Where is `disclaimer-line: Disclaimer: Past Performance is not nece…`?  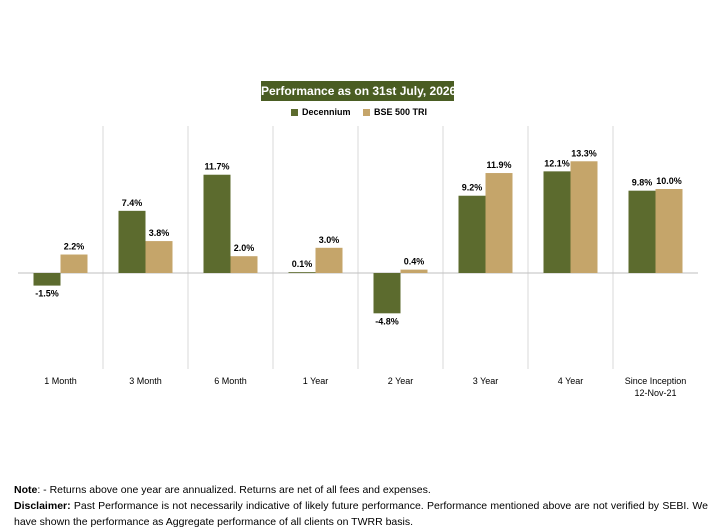
disclaimer-line: Disclaimer: Past Performance is not nece… is located at coordinates (361, 514).